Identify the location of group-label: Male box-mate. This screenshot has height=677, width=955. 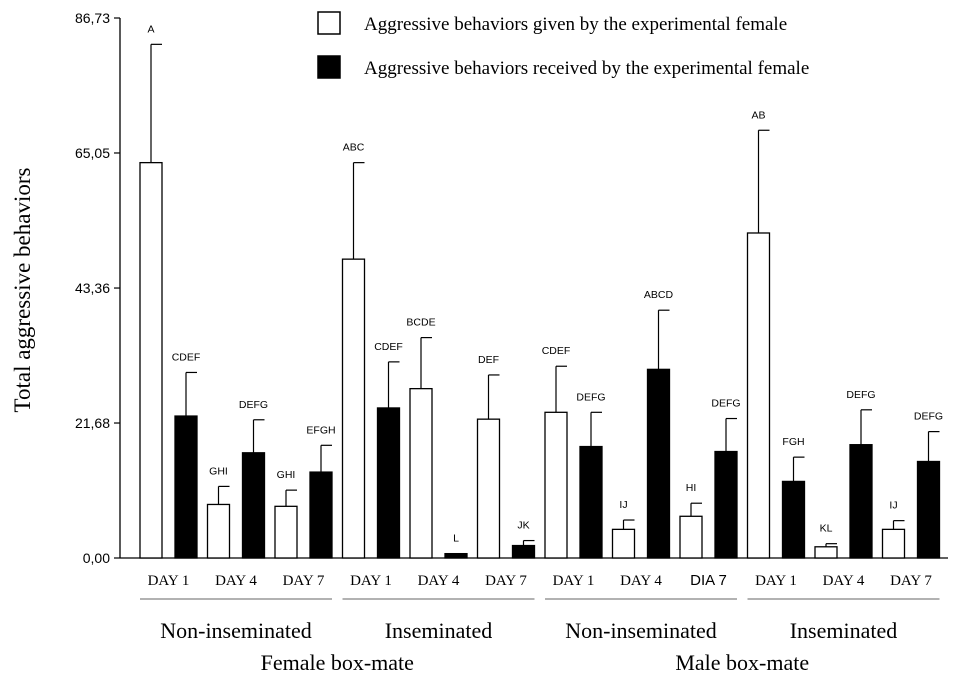
(742, 662).